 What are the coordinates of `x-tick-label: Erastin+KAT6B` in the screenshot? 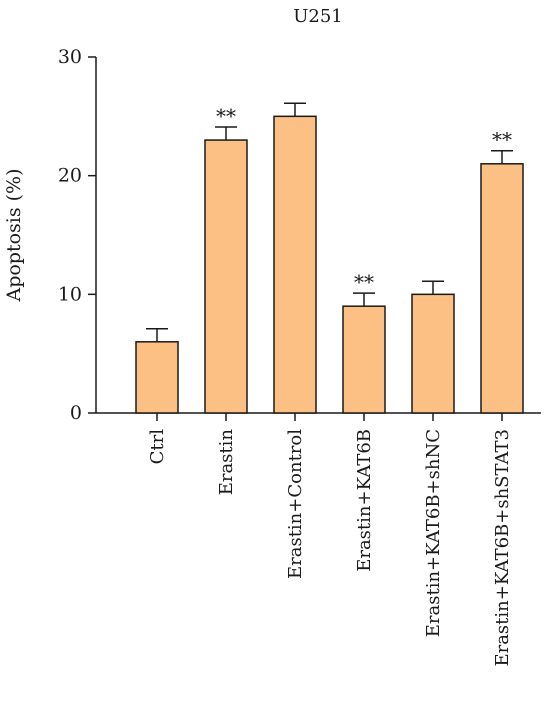 It's located at (364, 500).